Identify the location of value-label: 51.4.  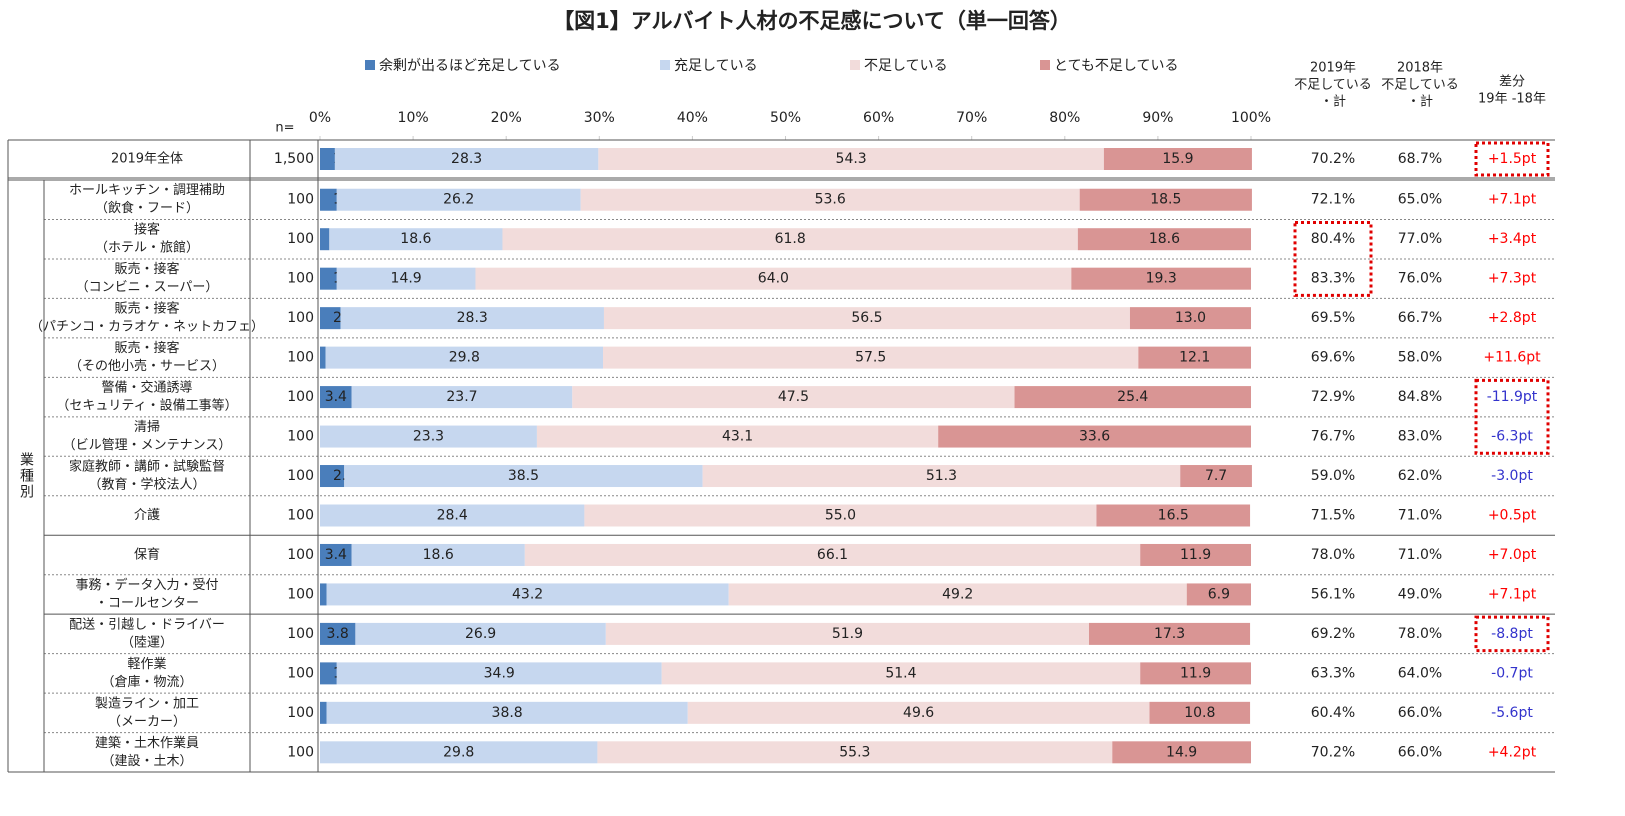
(900, 673).